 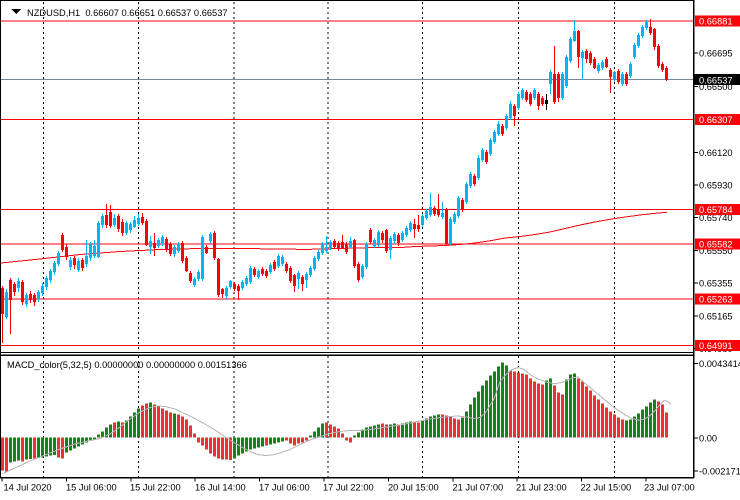 What do you see at coordinates (716, 22) in the screenshot?
I see `svg-text: 0.66881` at bounding box center [716, 22].